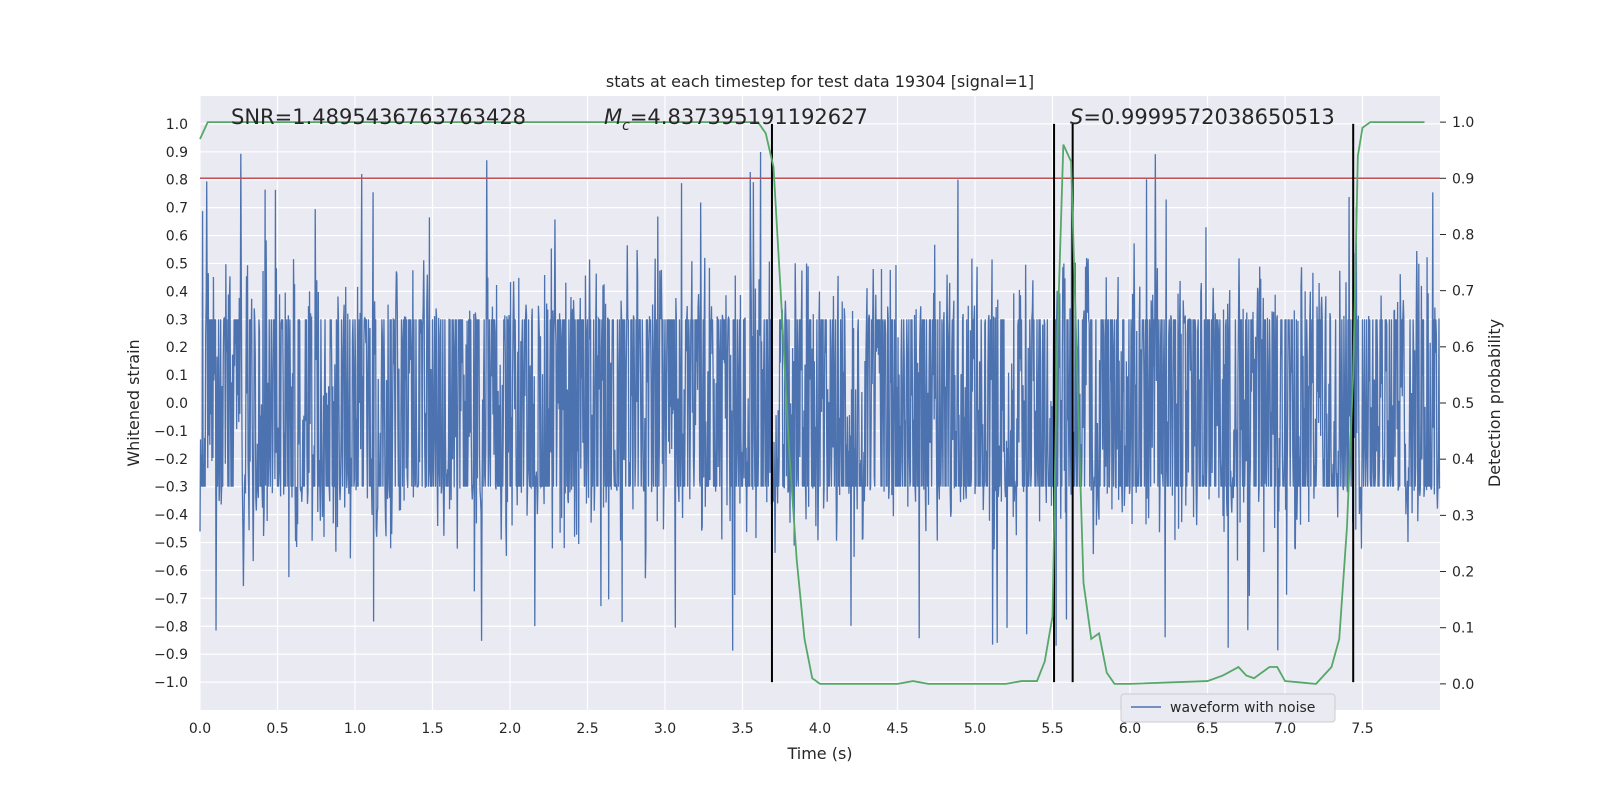  I want to click on y2-tick-label: 0.7, so click(1463, 292).